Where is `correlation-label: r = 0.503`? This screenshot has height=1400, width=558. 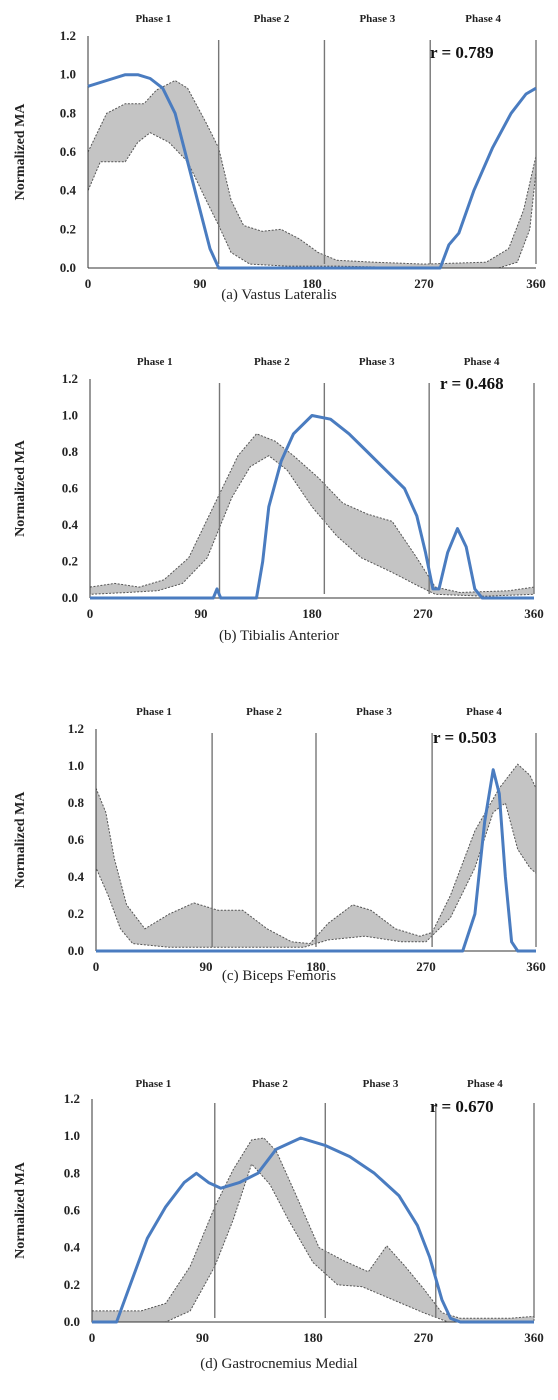
correlation-label: r = 0.503 is located at coordinates (465, 737).